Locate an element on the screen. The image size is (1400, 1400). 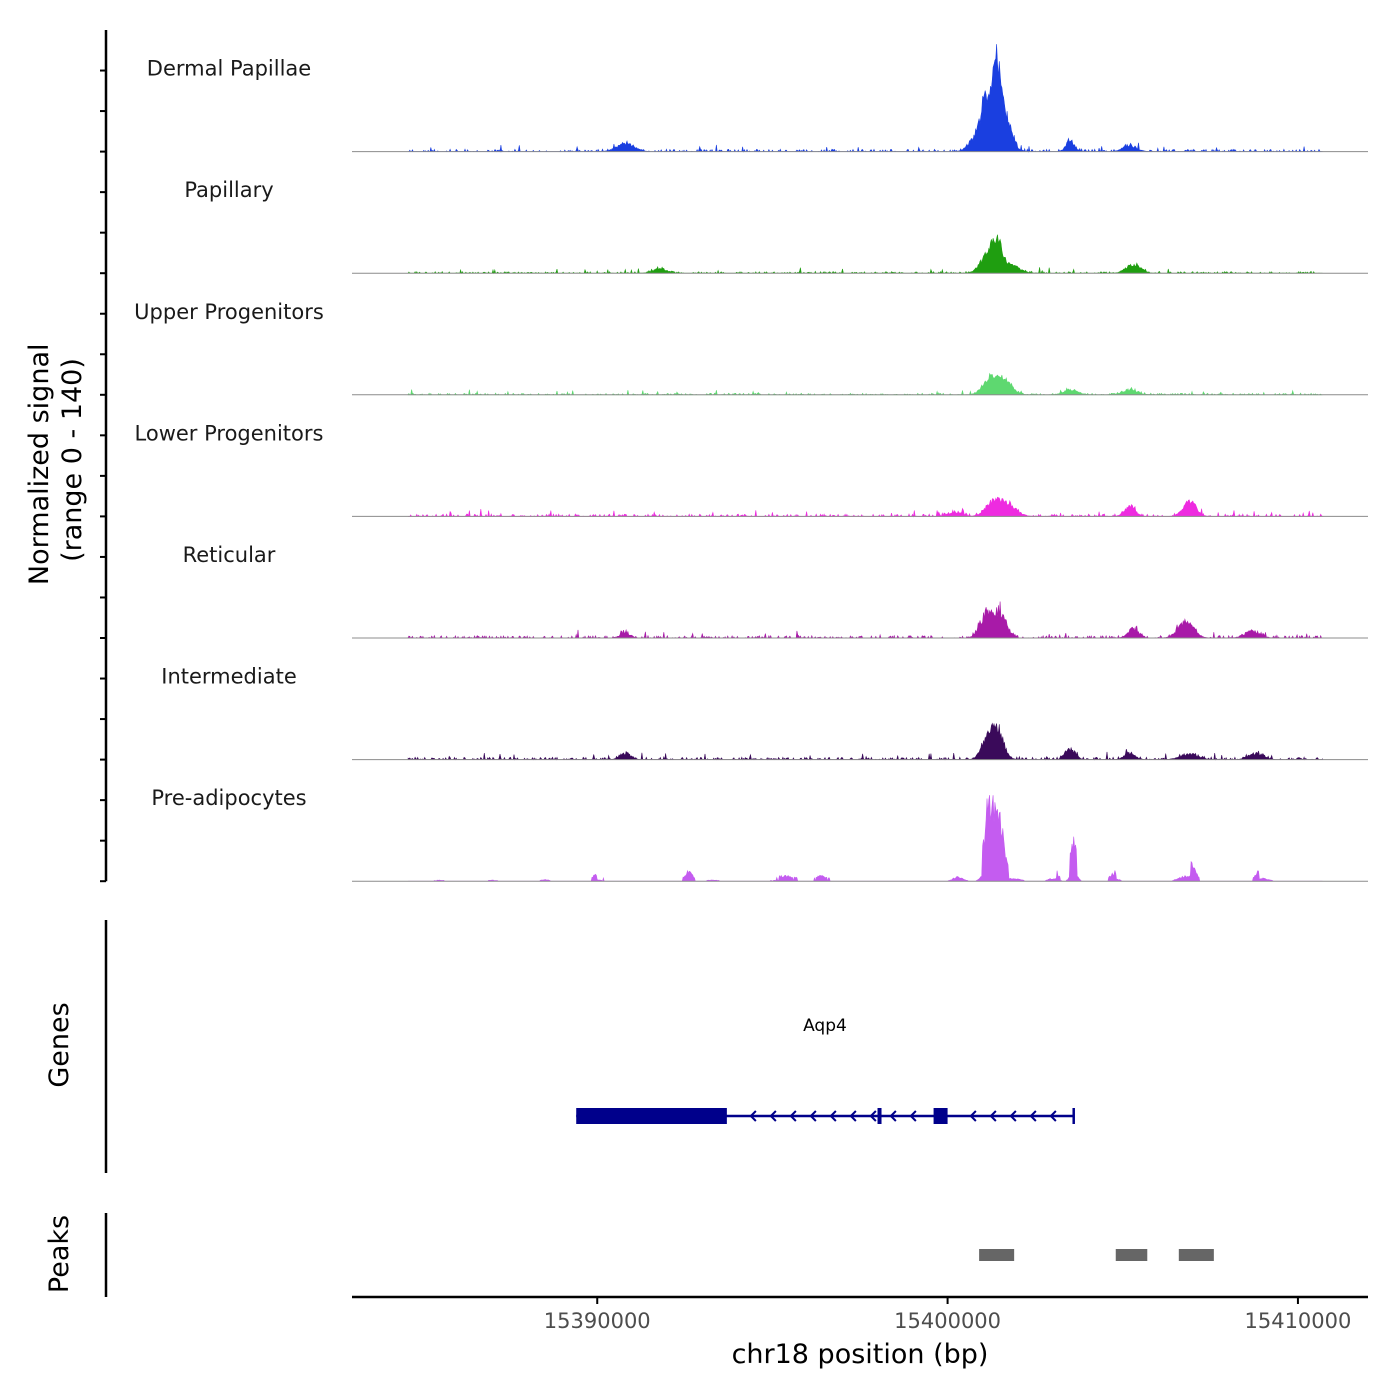
x-tick-label: 15410000 is located at coordinates (1297, 1321).